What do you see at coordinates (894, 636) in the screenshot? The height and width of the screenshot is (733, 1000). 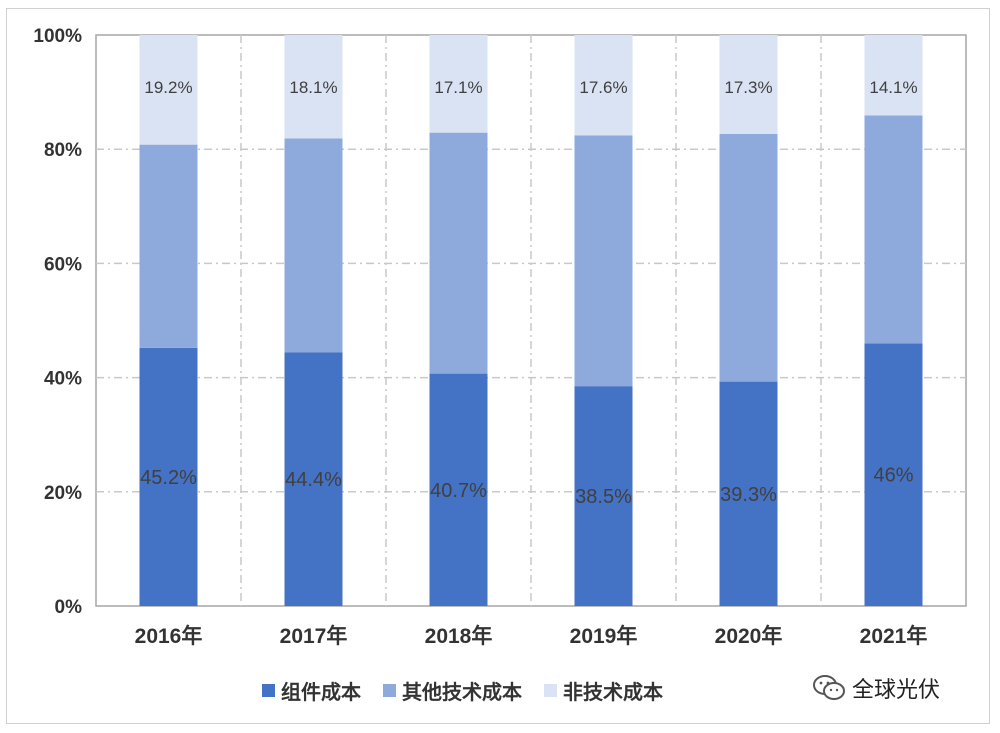 I see `x-tick-label: 2021年` at bounding box center [894, 636].